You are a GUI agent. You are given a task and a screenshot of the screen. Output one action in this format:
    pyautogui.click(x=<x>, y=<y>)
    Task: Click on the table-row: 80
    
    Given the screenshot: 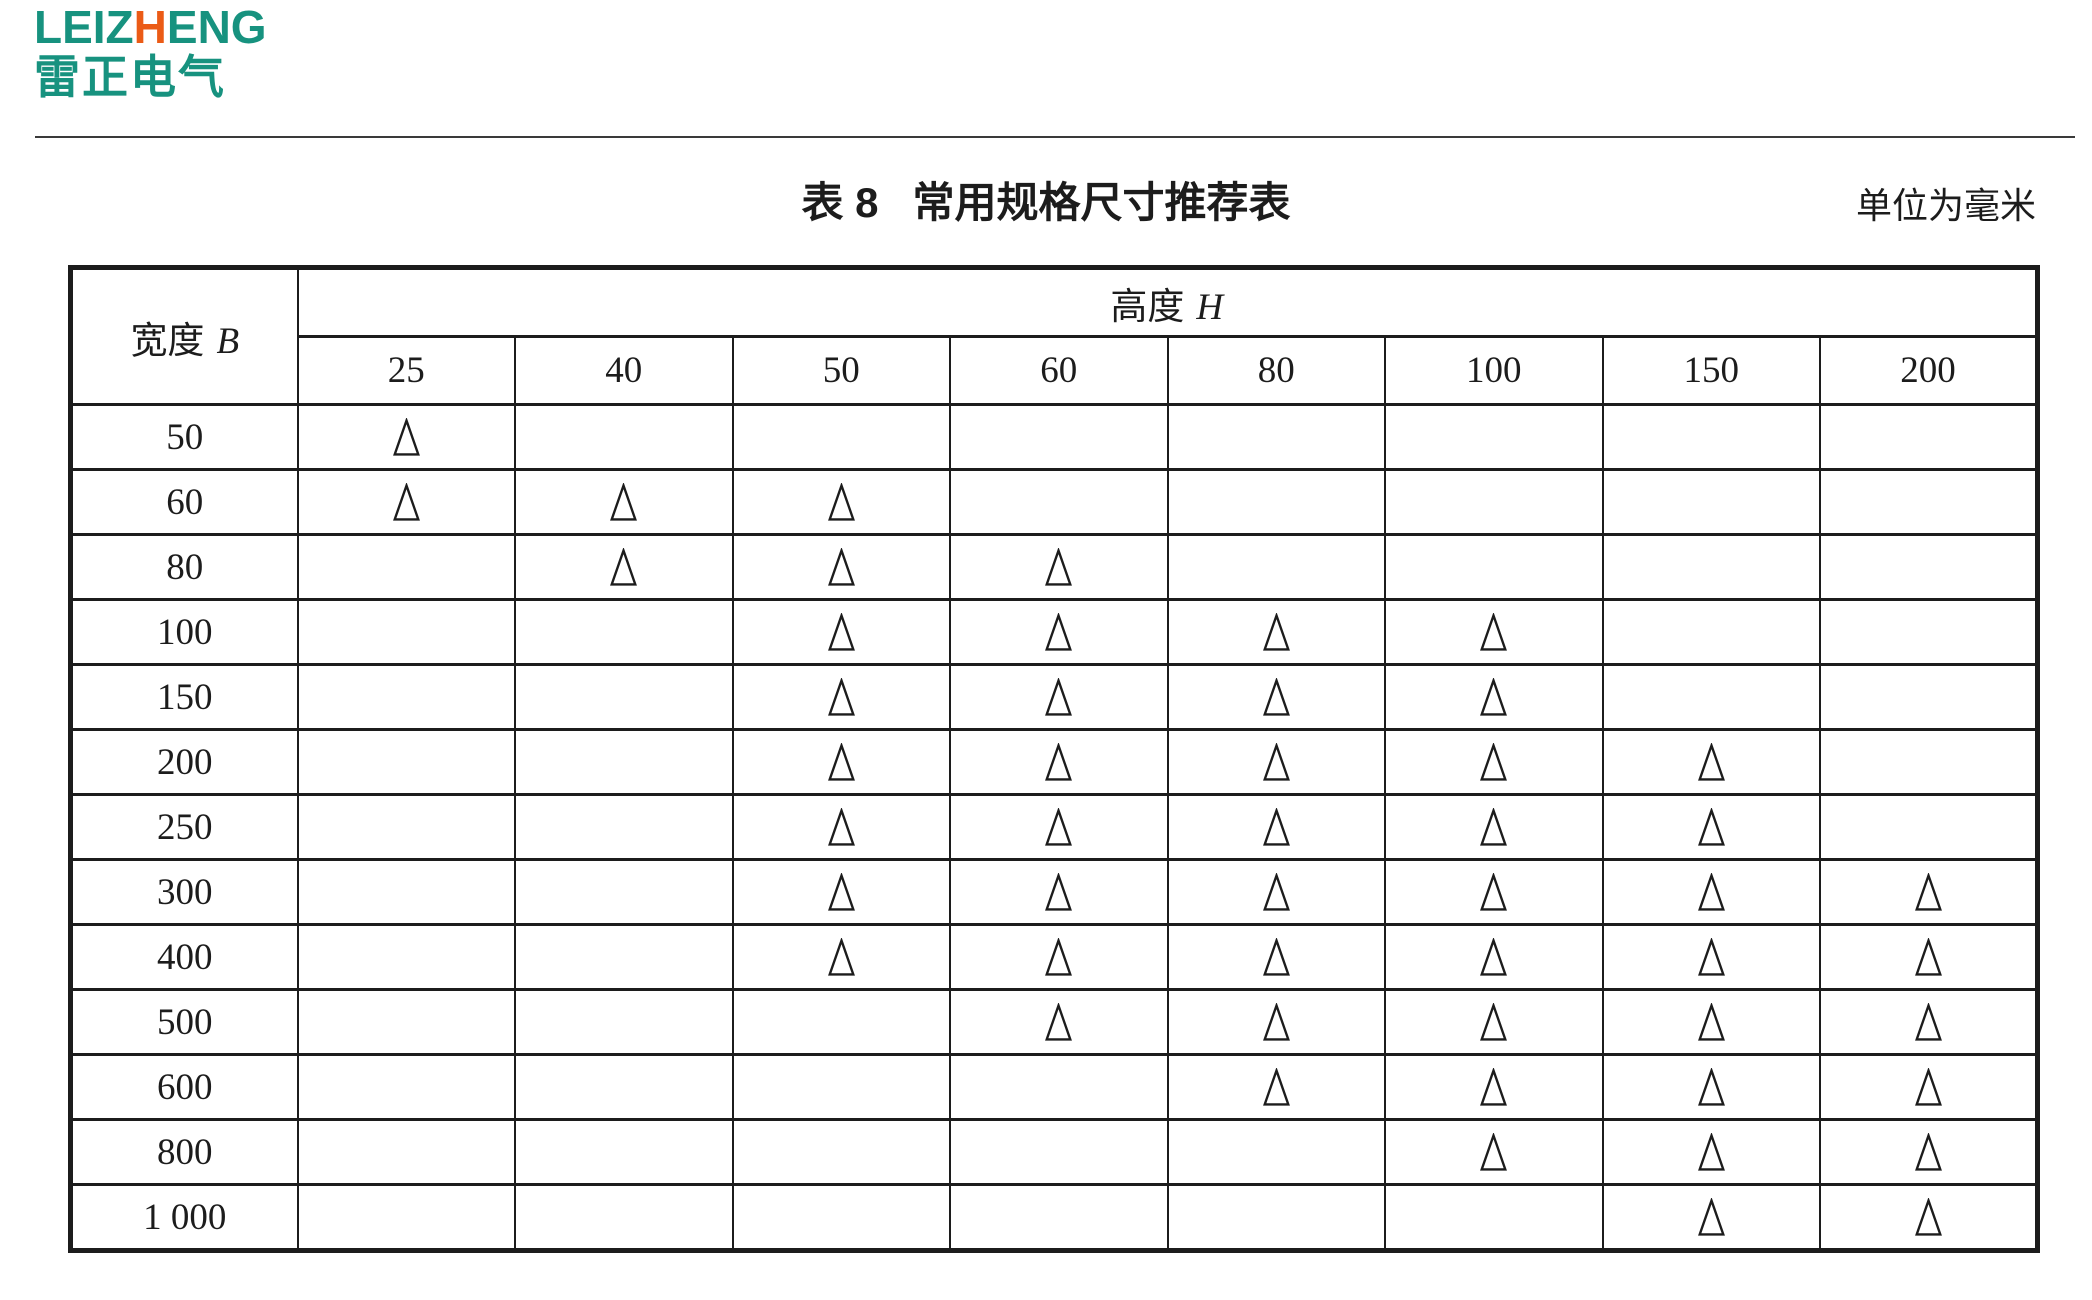 What is the action you would take?
    pyautogui.click(x=1054, y=567)
    